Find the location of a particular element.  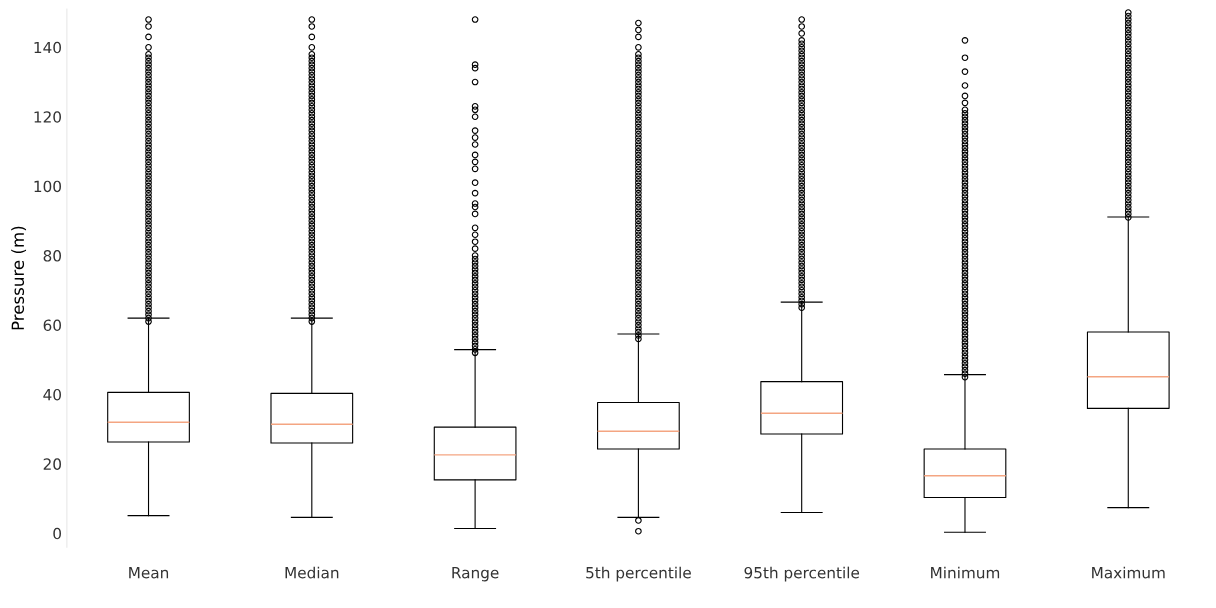

x-tick-label: Median is located at coordinates (312, 572).